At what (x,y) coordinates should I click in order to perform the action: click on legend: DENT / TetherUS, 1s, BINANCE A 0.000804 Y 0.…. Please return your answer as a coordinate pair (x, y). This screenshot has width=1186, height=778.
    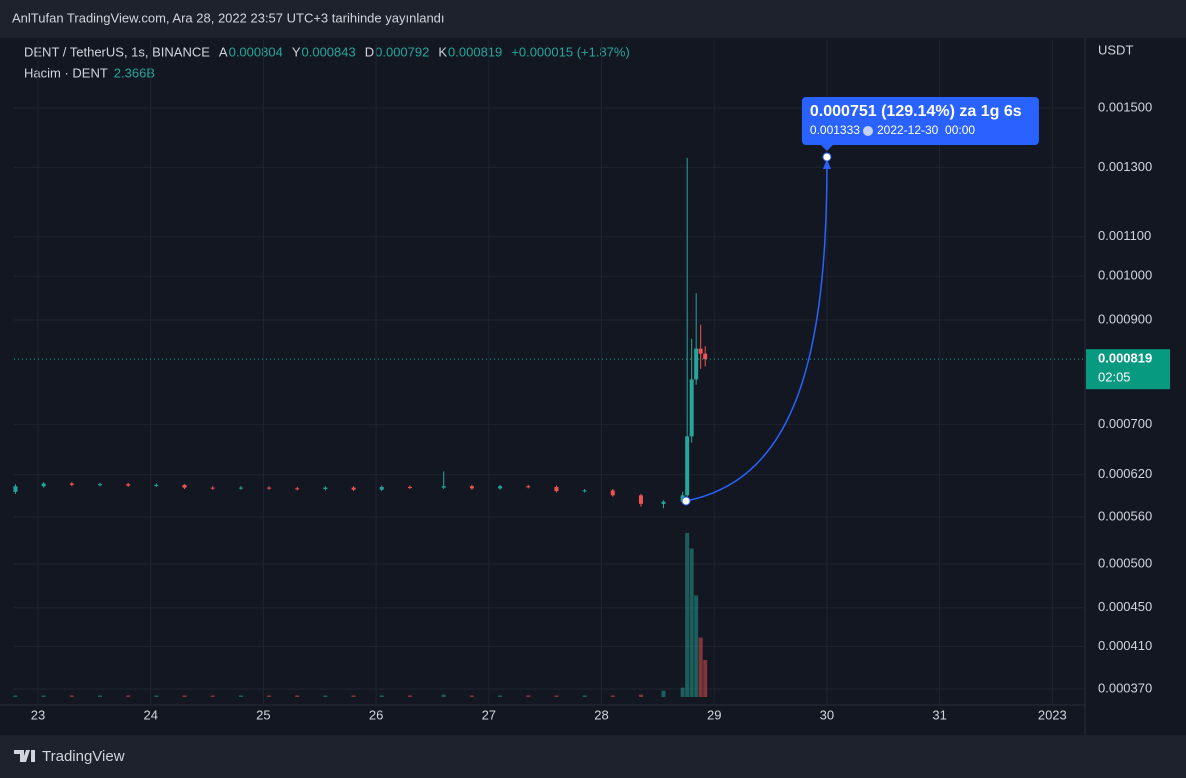
    Looking at the image, I should click on (327, 62).